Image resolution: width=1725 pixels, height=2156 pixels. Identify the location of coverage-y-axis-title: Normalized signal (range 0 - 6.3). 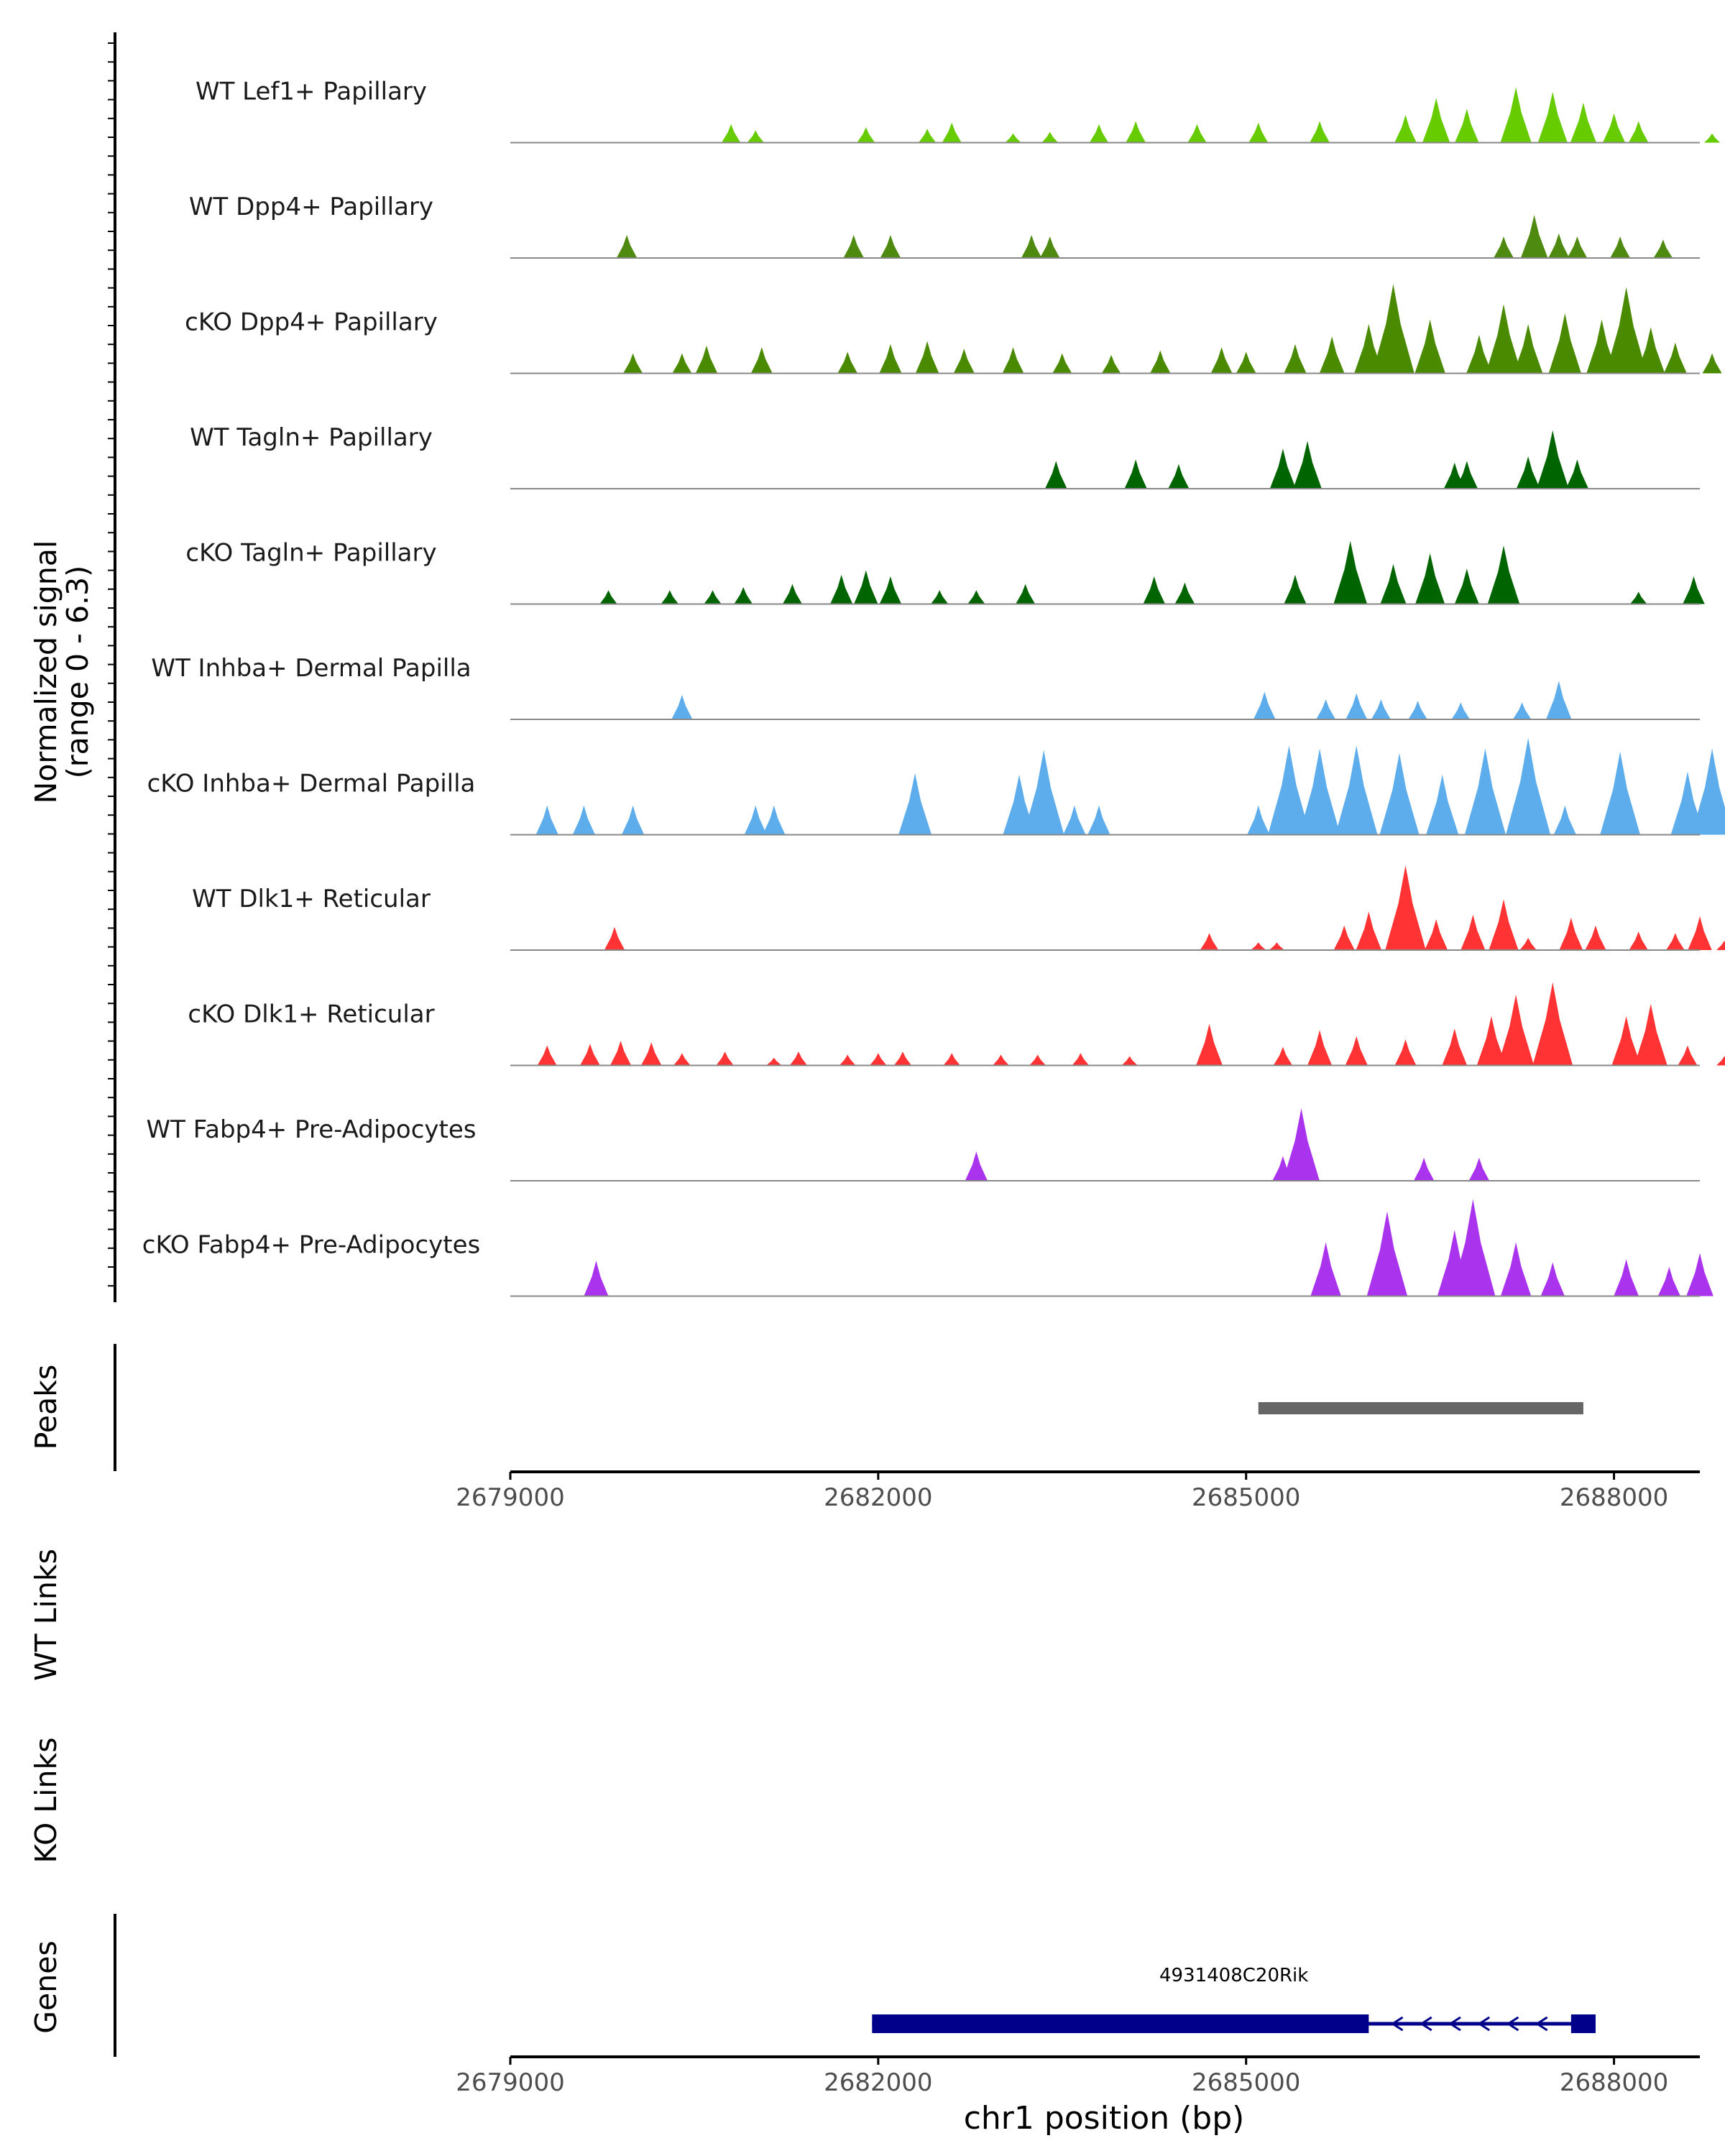
(62, 672).